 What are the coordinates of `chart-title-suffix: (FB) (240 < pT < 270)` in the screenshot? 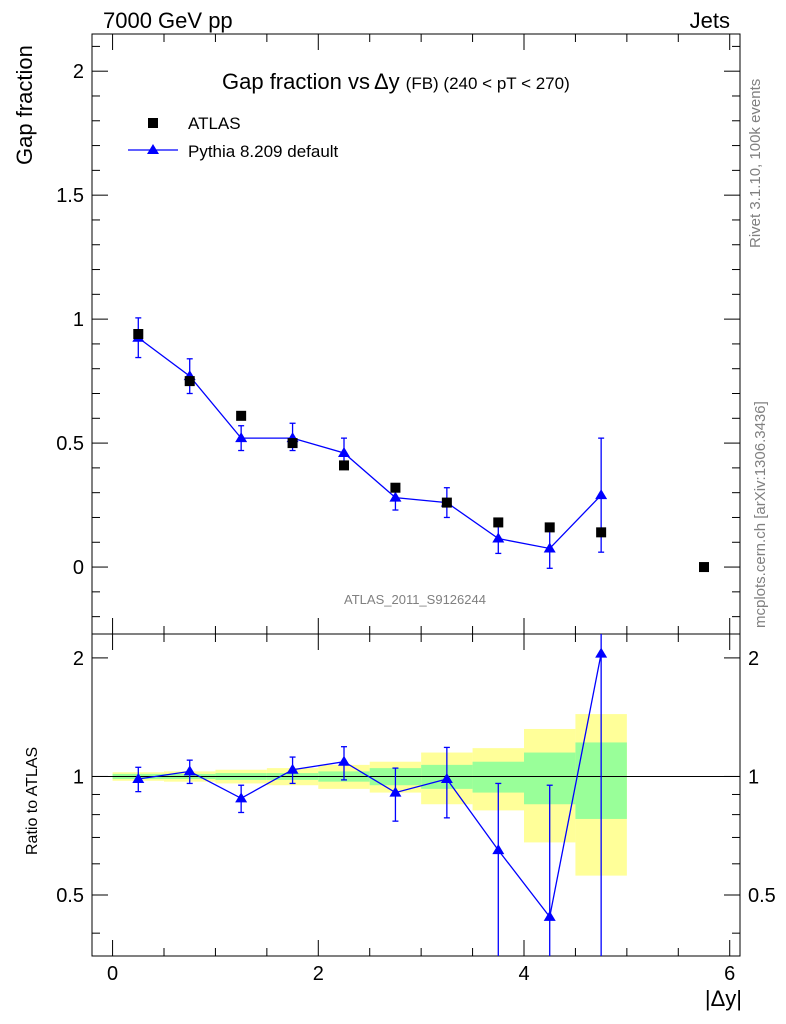 It's located at (488, 83).